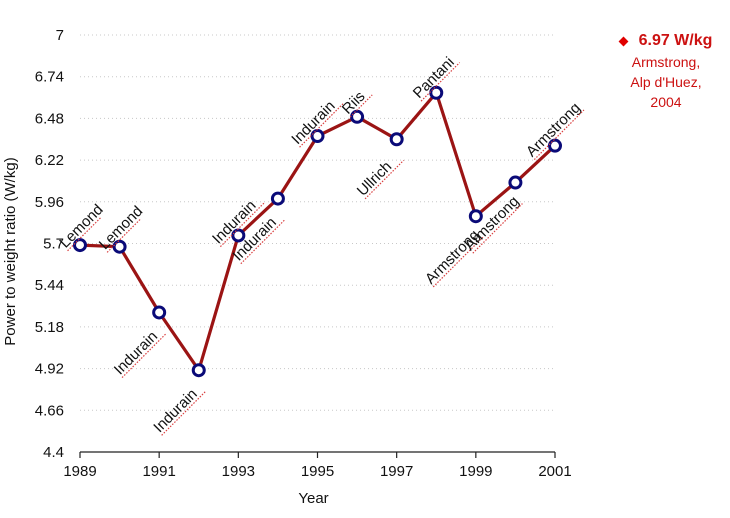  What do you see at coordinates (49, 285) in the screenshot?
I see `y-tick-label: 5.44` at bounding box center [49, 285].